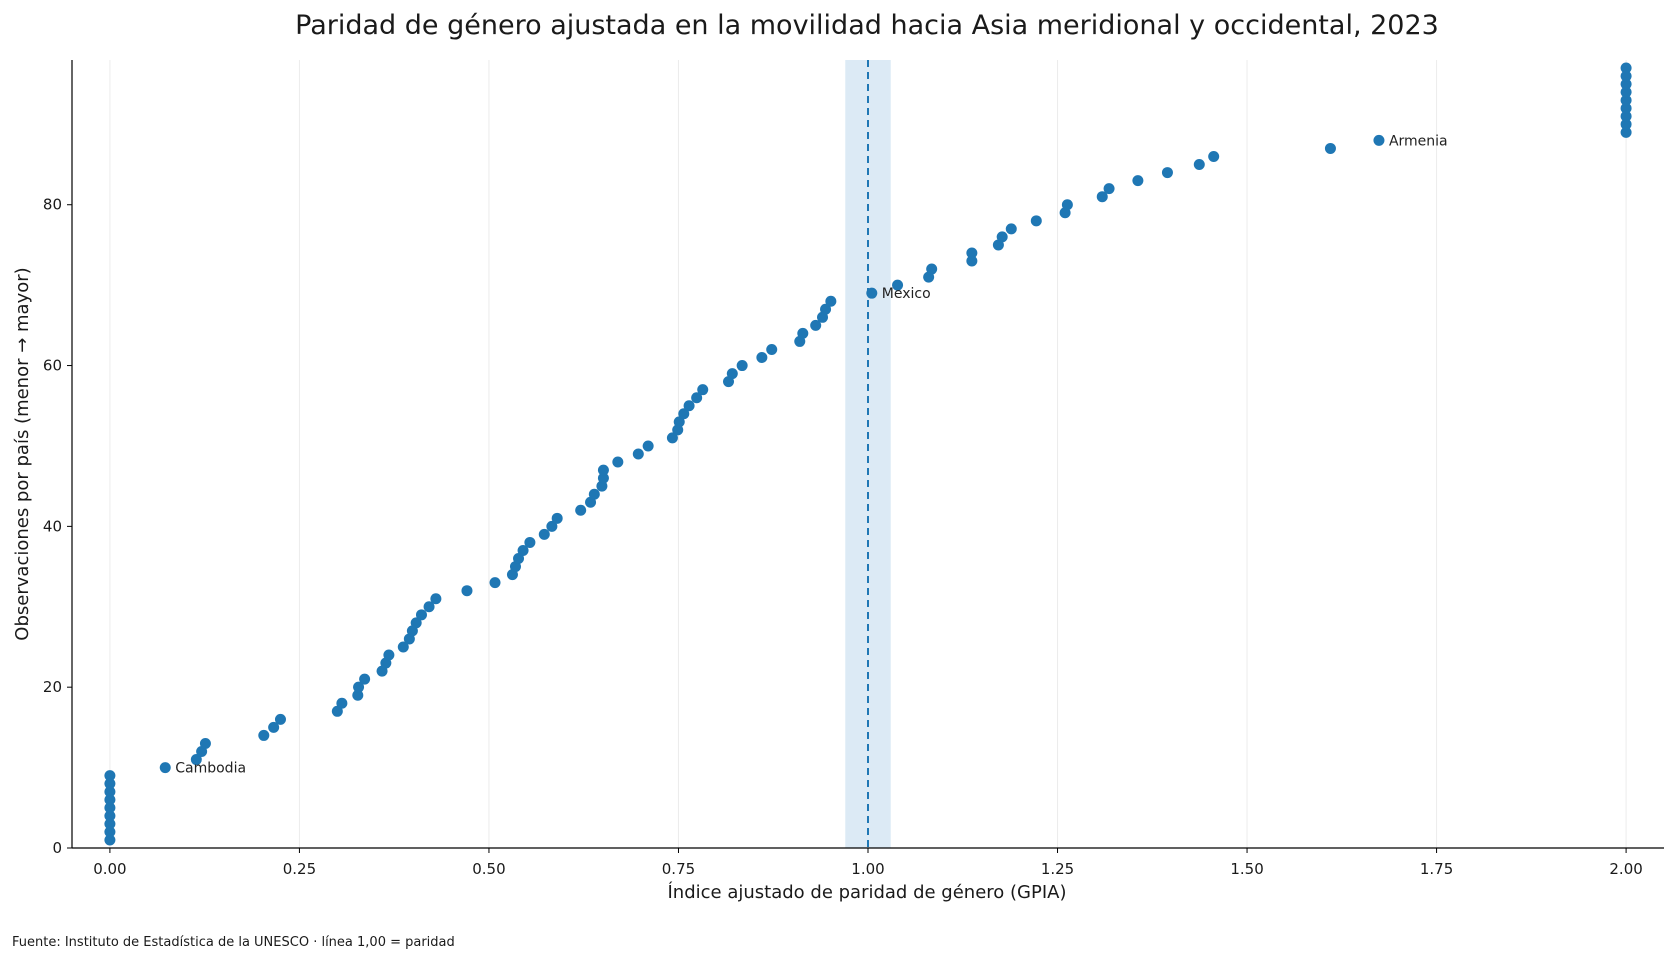 The height and width of the screenshot is (959, 1669). What do you see at coordinates (1246, 869) in the screenshot?
I see `x-tick-label-6: 1.50` at bounding box center [1246, 869].